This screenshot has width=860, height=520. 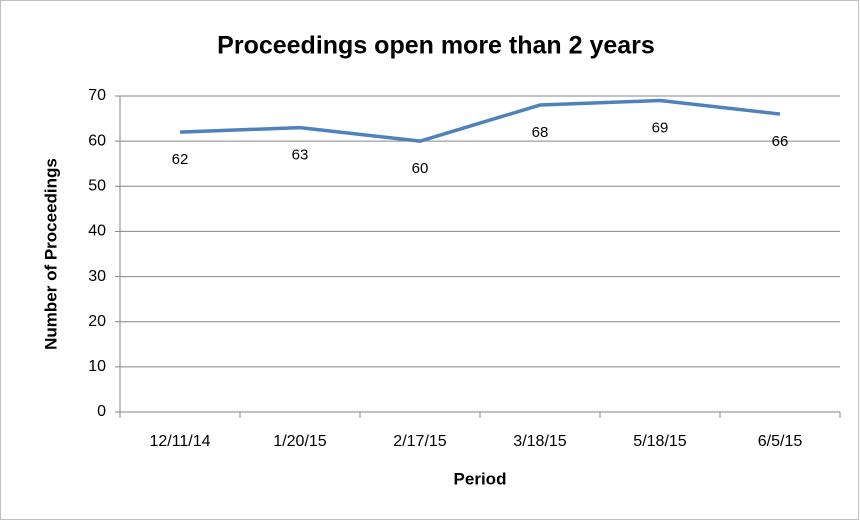 I want to click on data-label: 66, so click(x=780, y=141).